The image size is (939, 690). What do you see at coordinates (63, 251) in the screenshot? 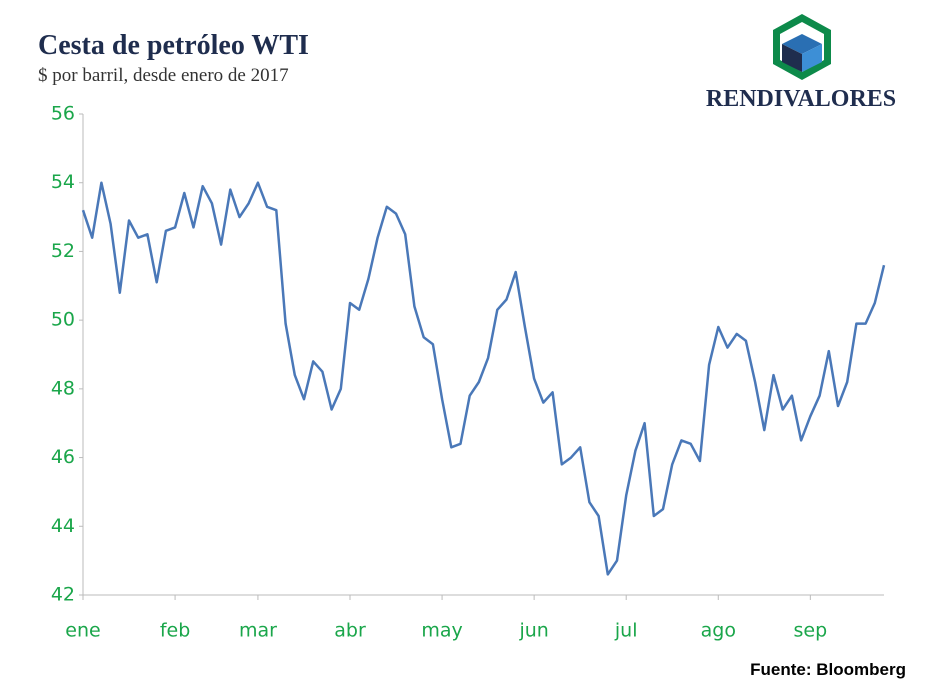
I see `y-tick-label: 52` at bounding box center [63, 251].